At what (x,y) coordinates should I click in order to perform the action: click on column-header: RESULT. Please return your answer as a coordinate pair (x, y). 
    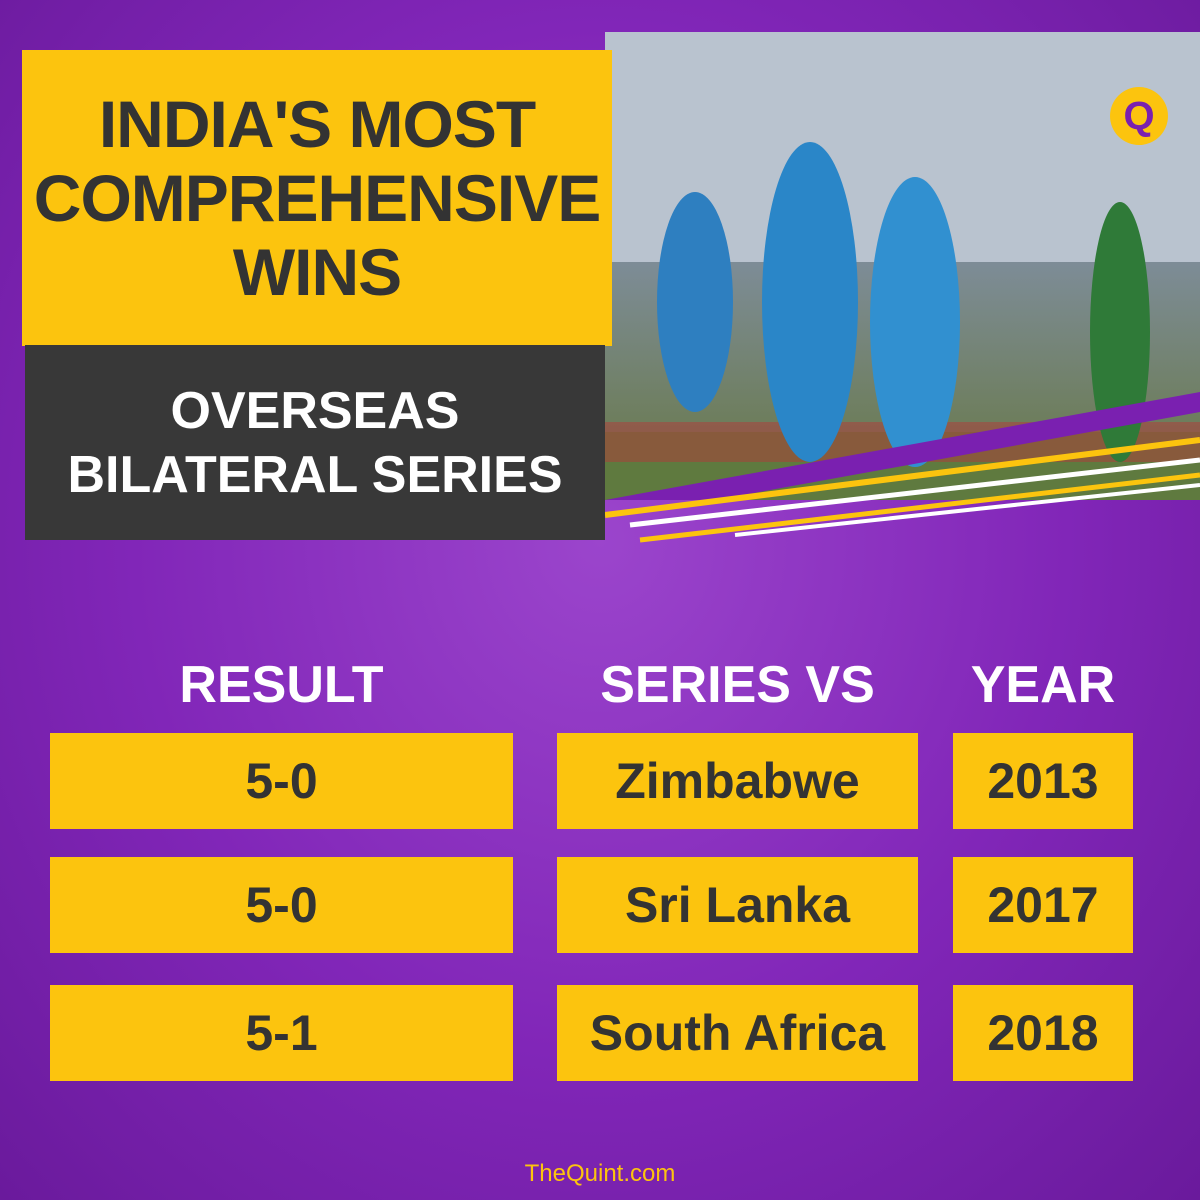
    Looking at the image, I should click on (281, 685).